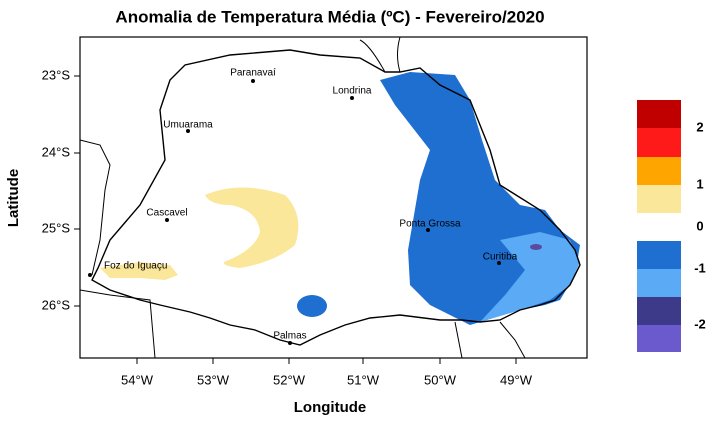 This screenshot has width=718, height=426. Describe the element at coordinates (56, 74) in the screenshot. I see `y-tick-label: 23°S` at that location.